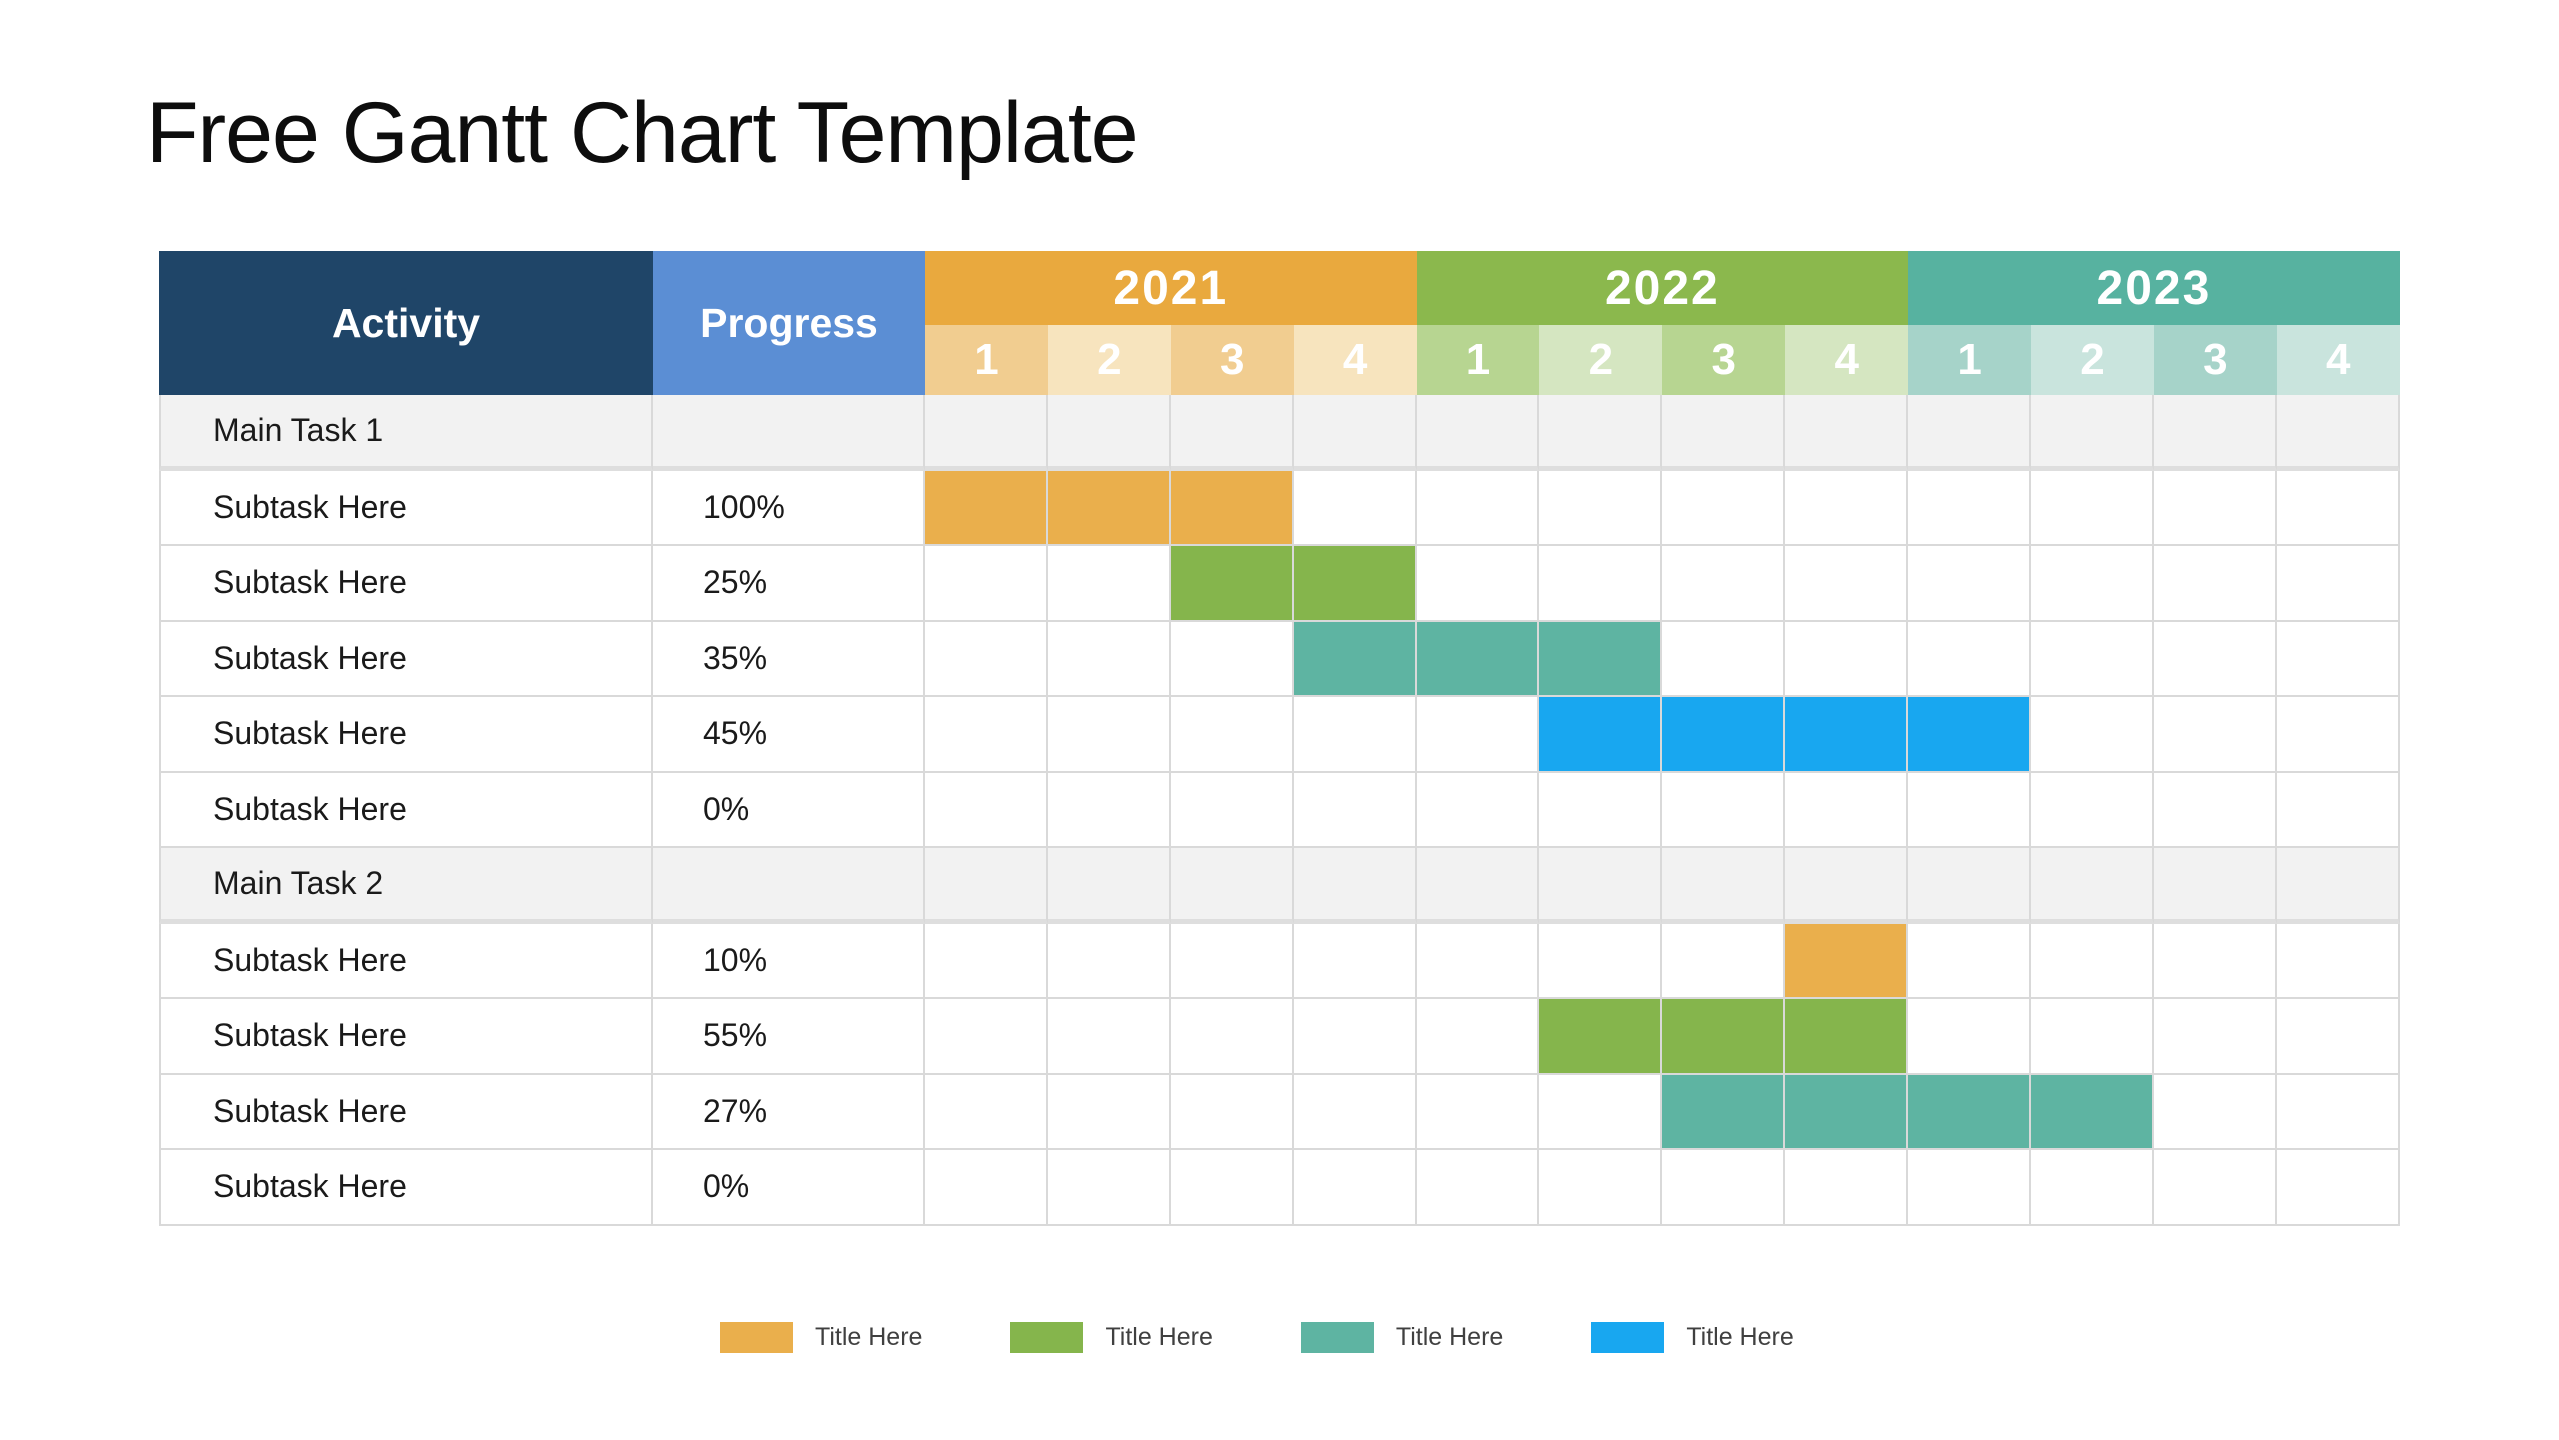  Describe the element at coordinates (789, 433) in the screenshot. I see `progress-cell` at that location.